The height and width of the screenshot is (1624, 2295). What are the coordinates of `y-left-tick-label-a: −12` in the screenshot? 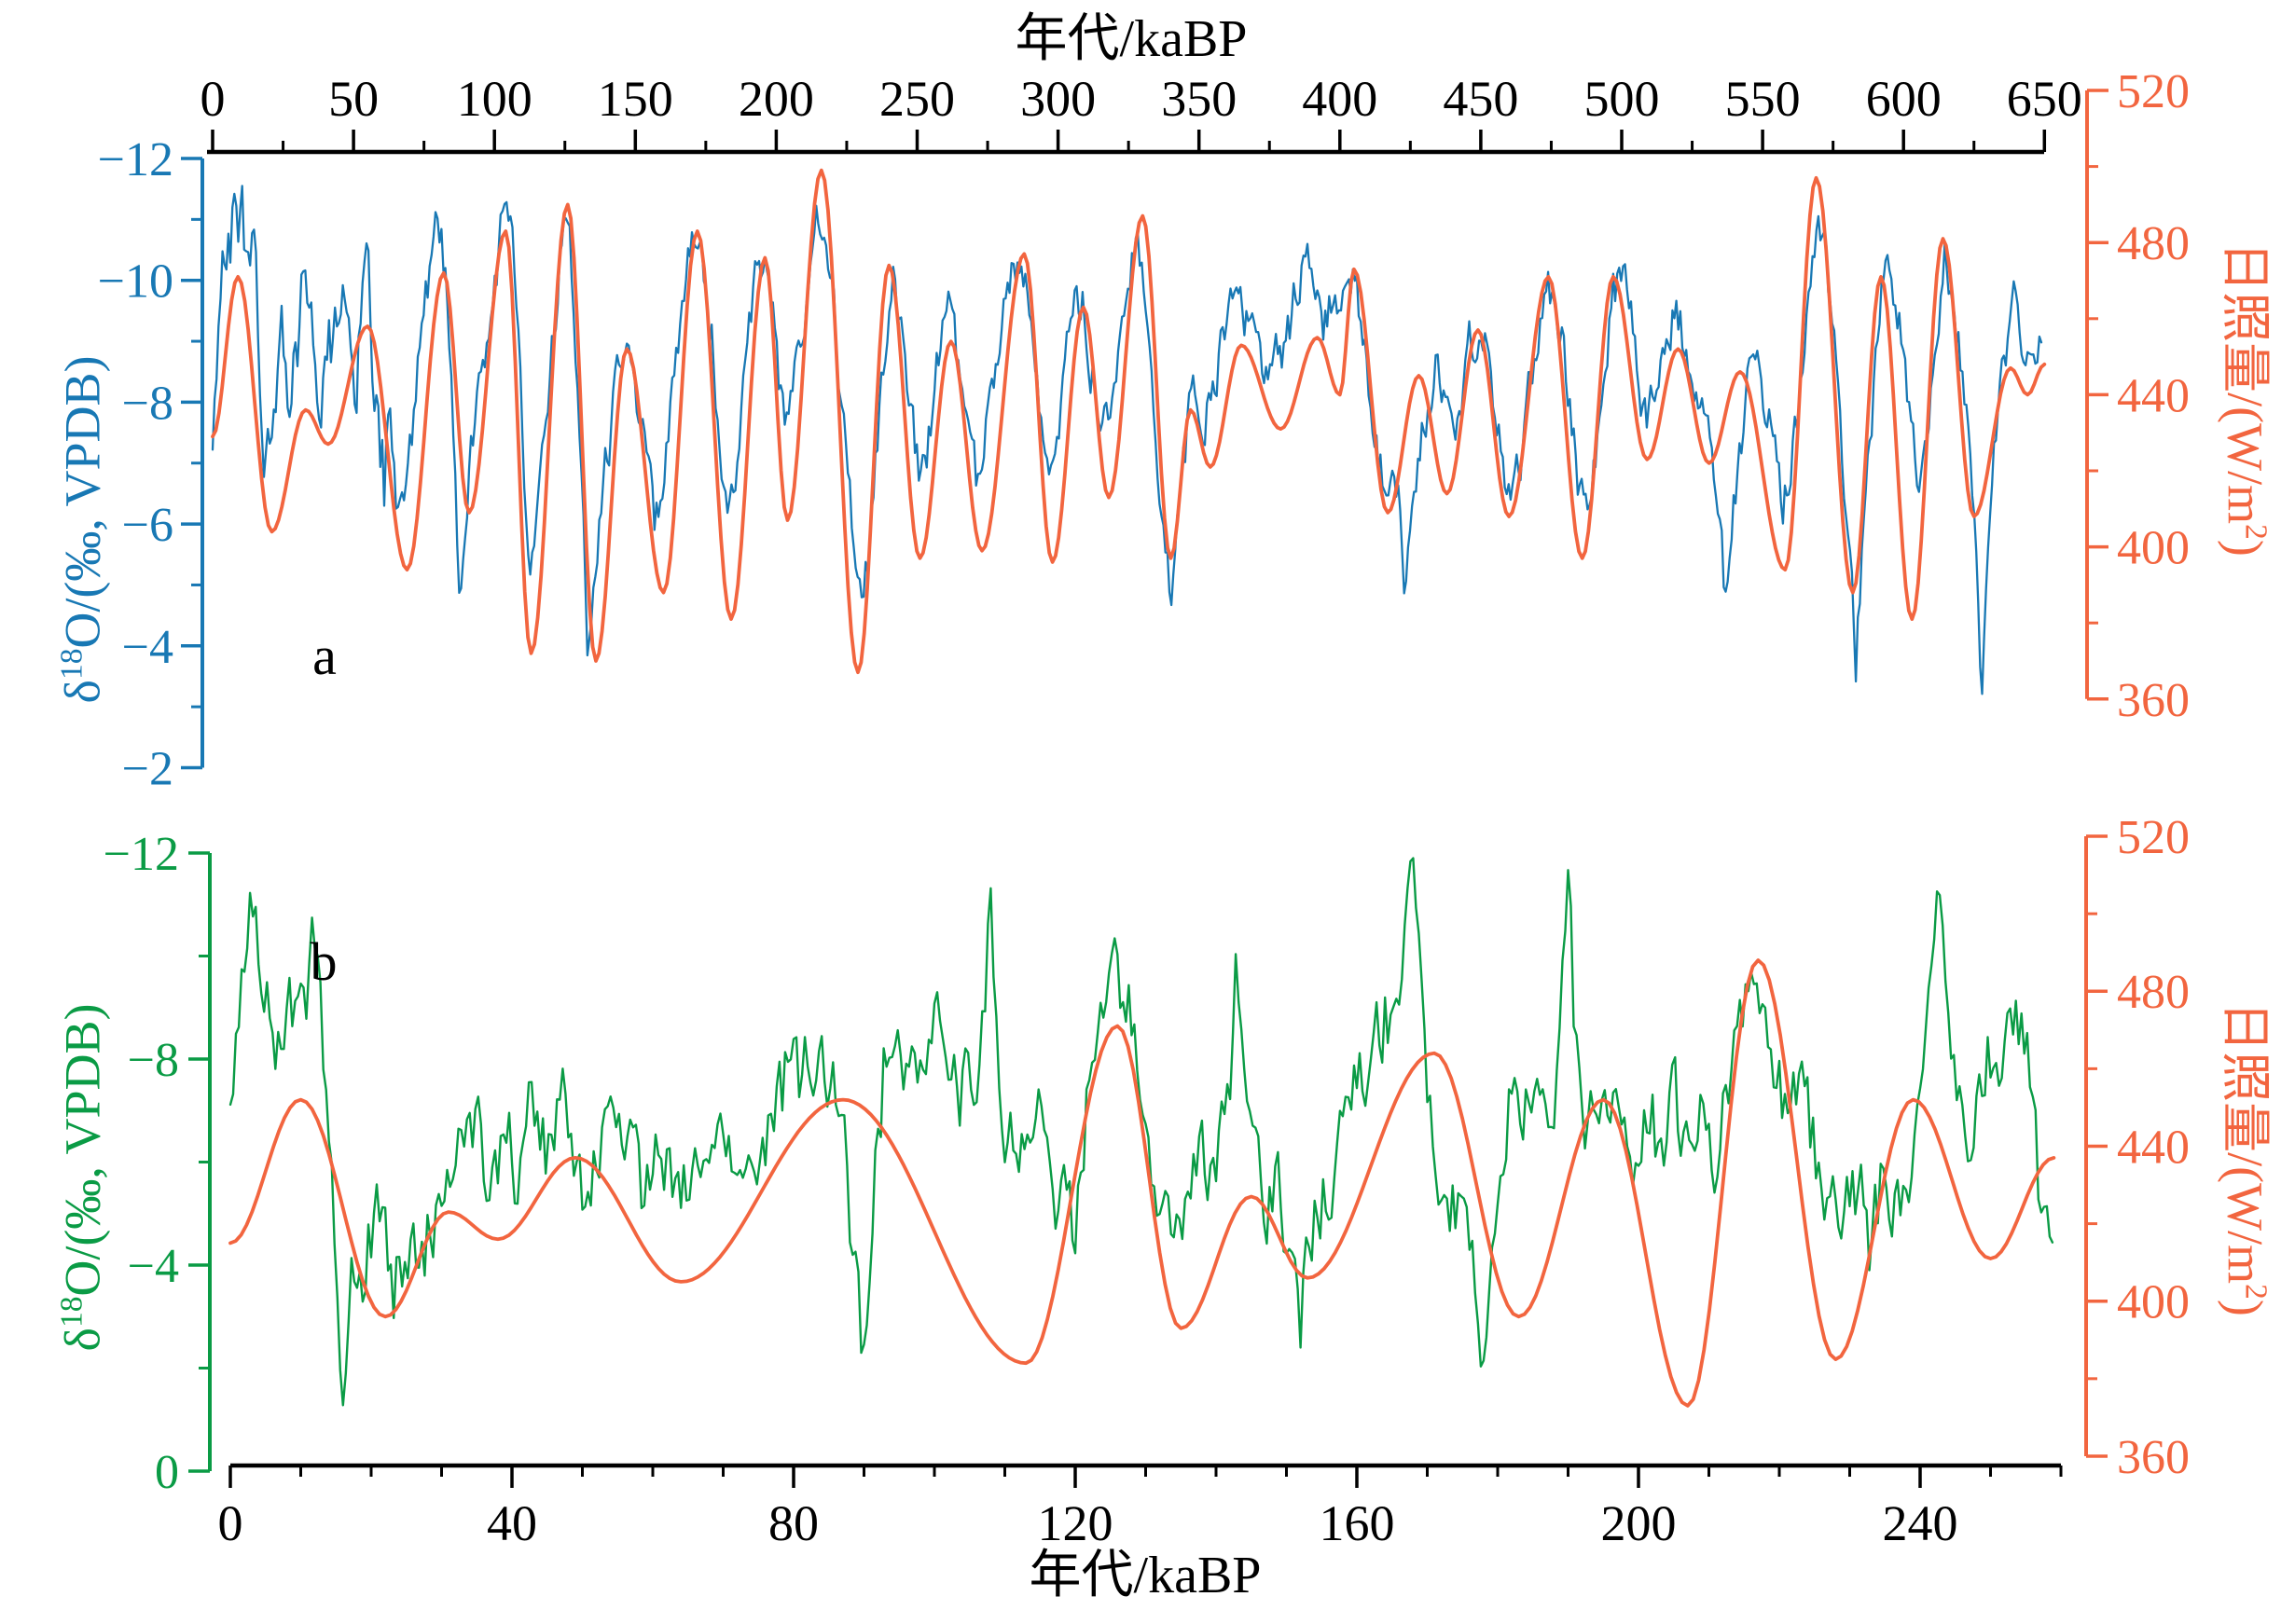 It's located at (136, 159).